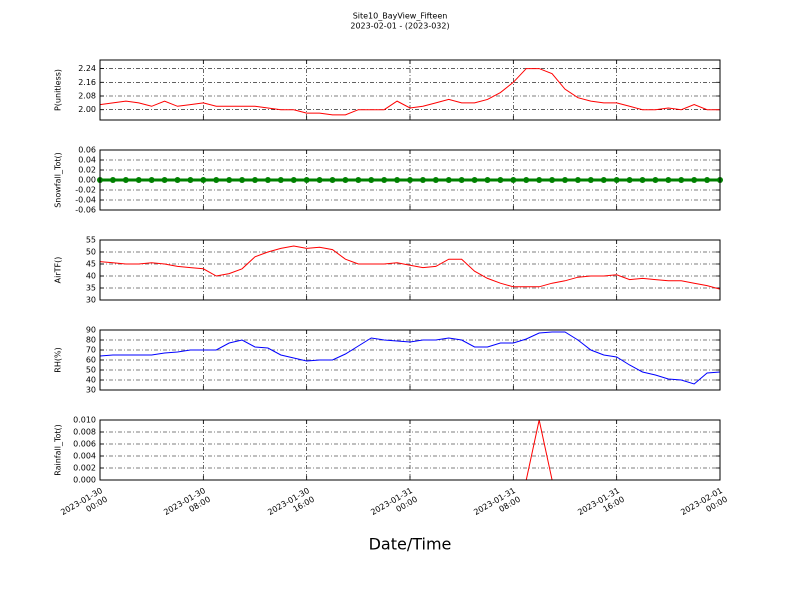 The height and width of the screenshot is (600, 800). I want to click on y-tick-label: 0.02, so click(87, 170).